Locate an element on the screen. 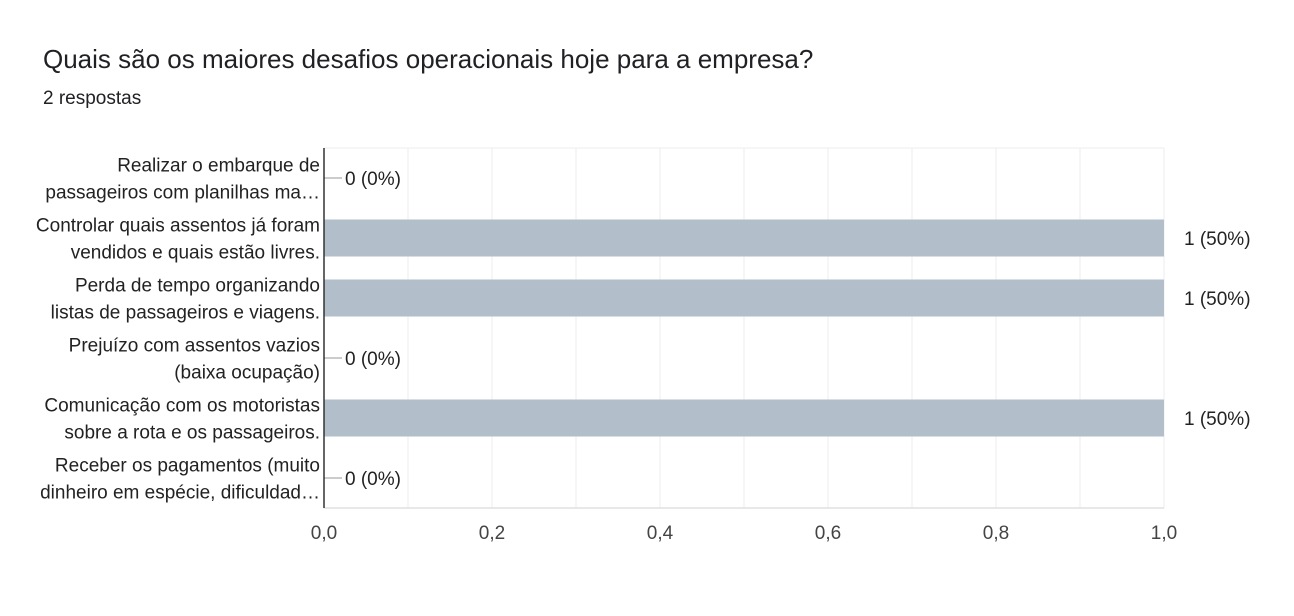  category-label-line: Receber os pagamentos (muito is located at coordinates (187, 466).